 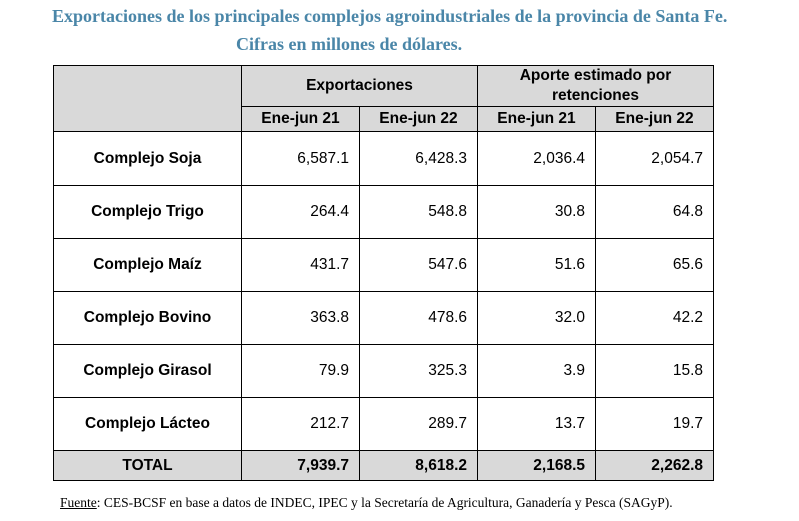 I want to click on cell-value: 6,428.3, so click(x=418, y=158).